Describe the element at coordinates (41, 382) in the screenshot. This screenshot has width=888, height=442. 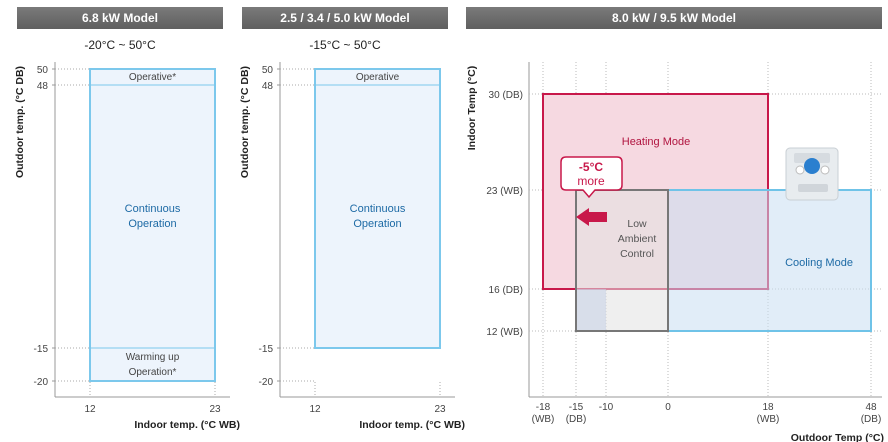
I see `p1-ytick-label: -20` at that location.